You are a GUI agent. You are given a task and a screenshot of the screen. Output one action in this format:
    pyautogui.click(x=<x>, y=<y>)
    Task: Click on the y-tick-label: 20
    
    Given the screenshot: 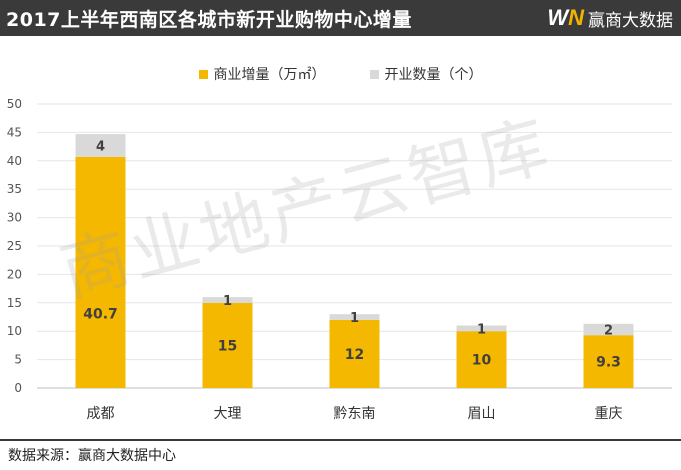 What is the action you would take?
    pyautogui.click(x=14, y=274)
    